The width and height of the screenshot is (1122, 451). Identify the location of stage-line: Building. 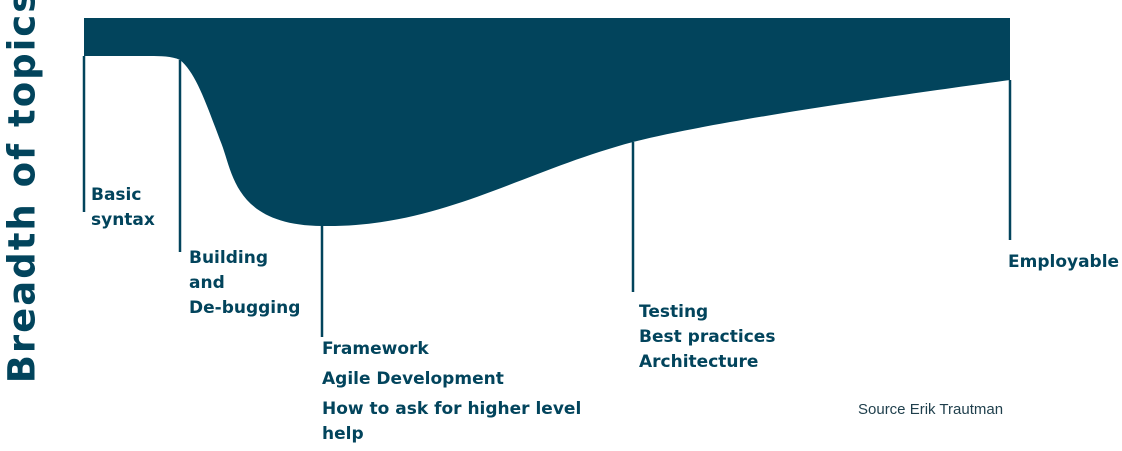
(228, 258).